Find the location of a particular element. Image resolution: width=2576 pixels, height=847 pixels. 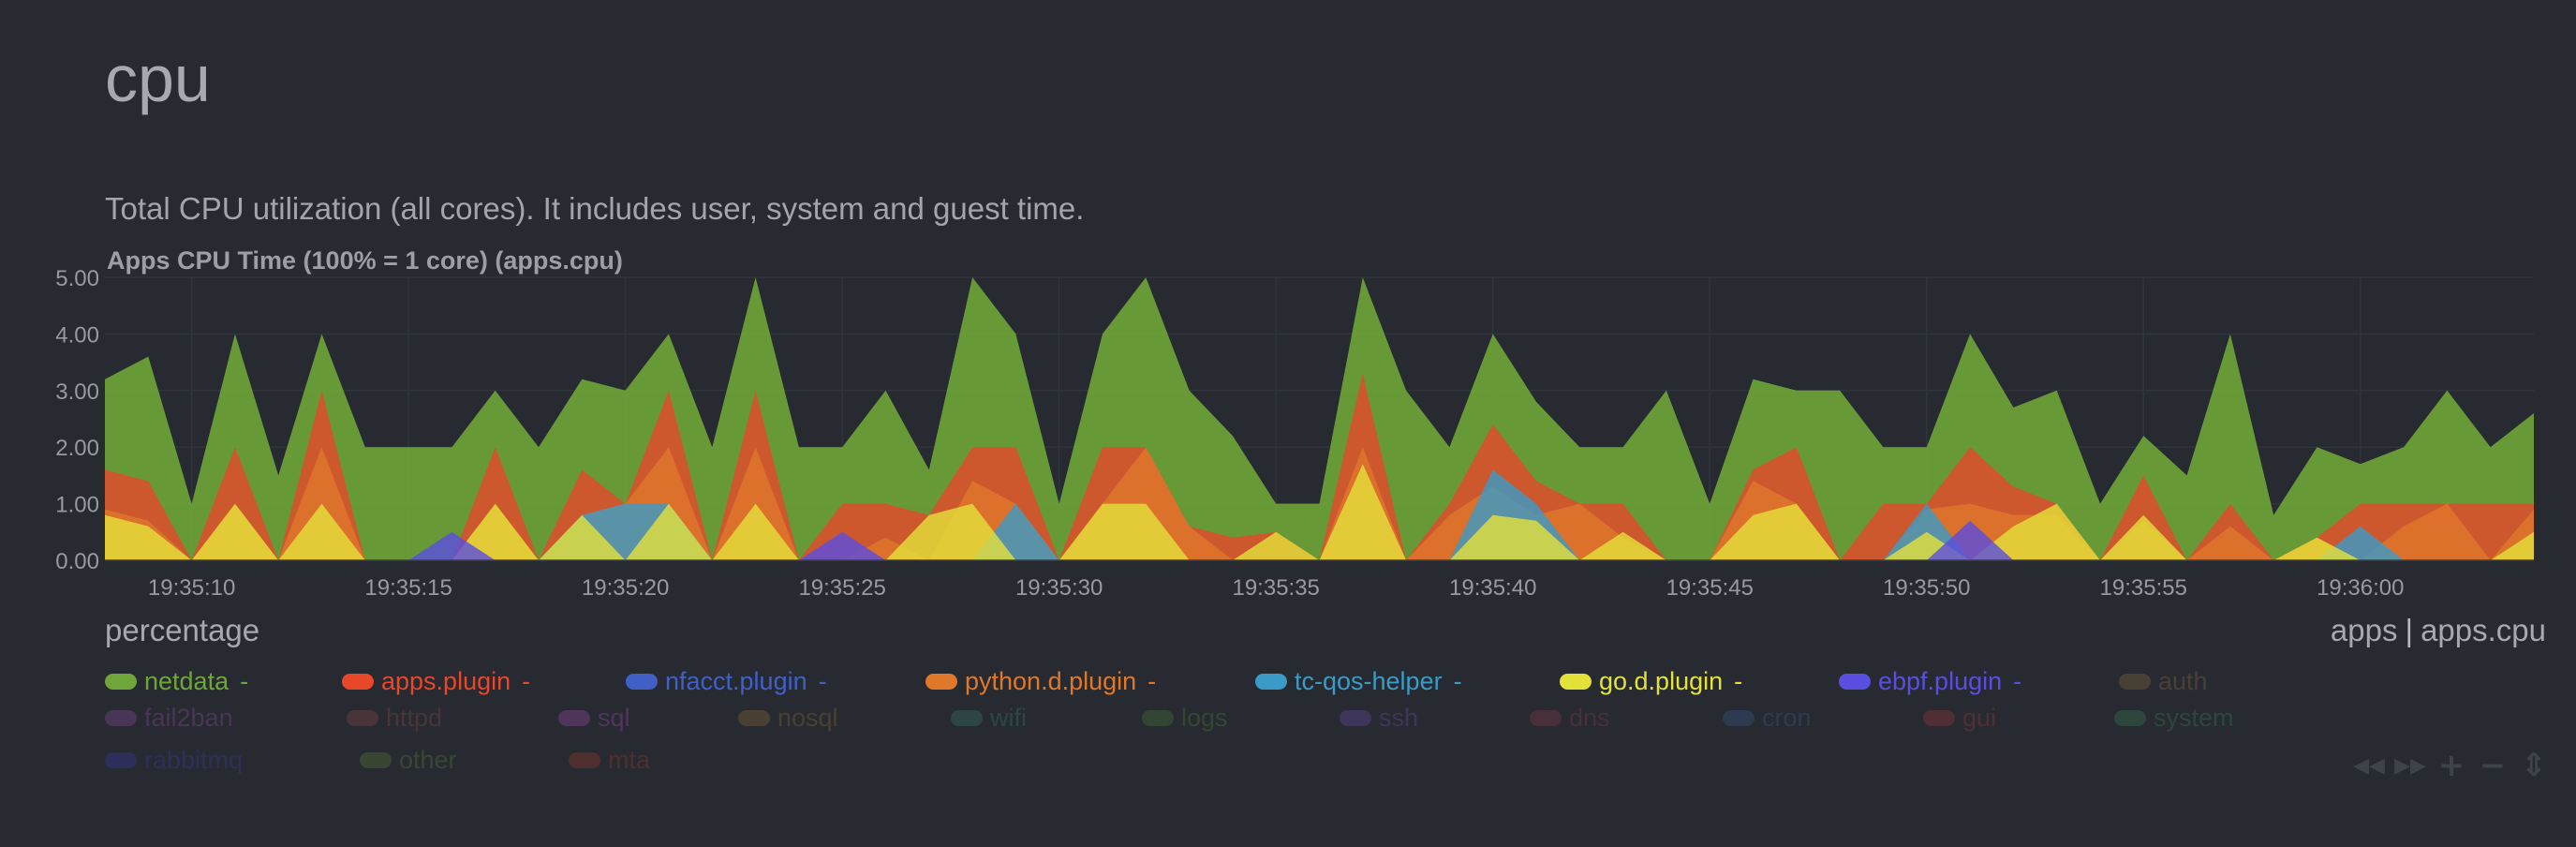

legend-item-tc-qos-helper: tc-qos-helper - is located at coordinates (1358, 682).